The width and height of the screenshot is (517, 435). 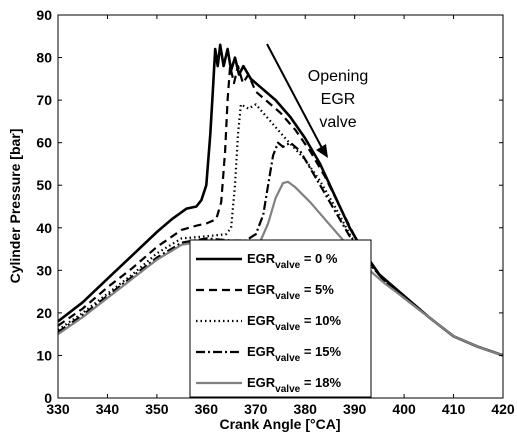 I want to click on x-tick-label: 410, so click(x=454, y=409).